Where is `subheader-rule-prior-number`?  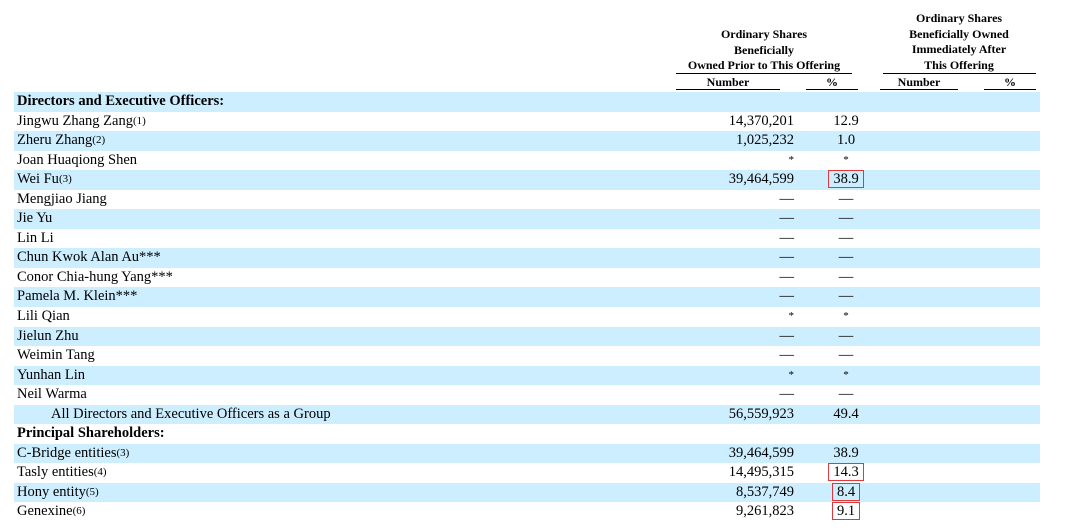 subheader-rule-prior-number is located at coordinates (728, 89).